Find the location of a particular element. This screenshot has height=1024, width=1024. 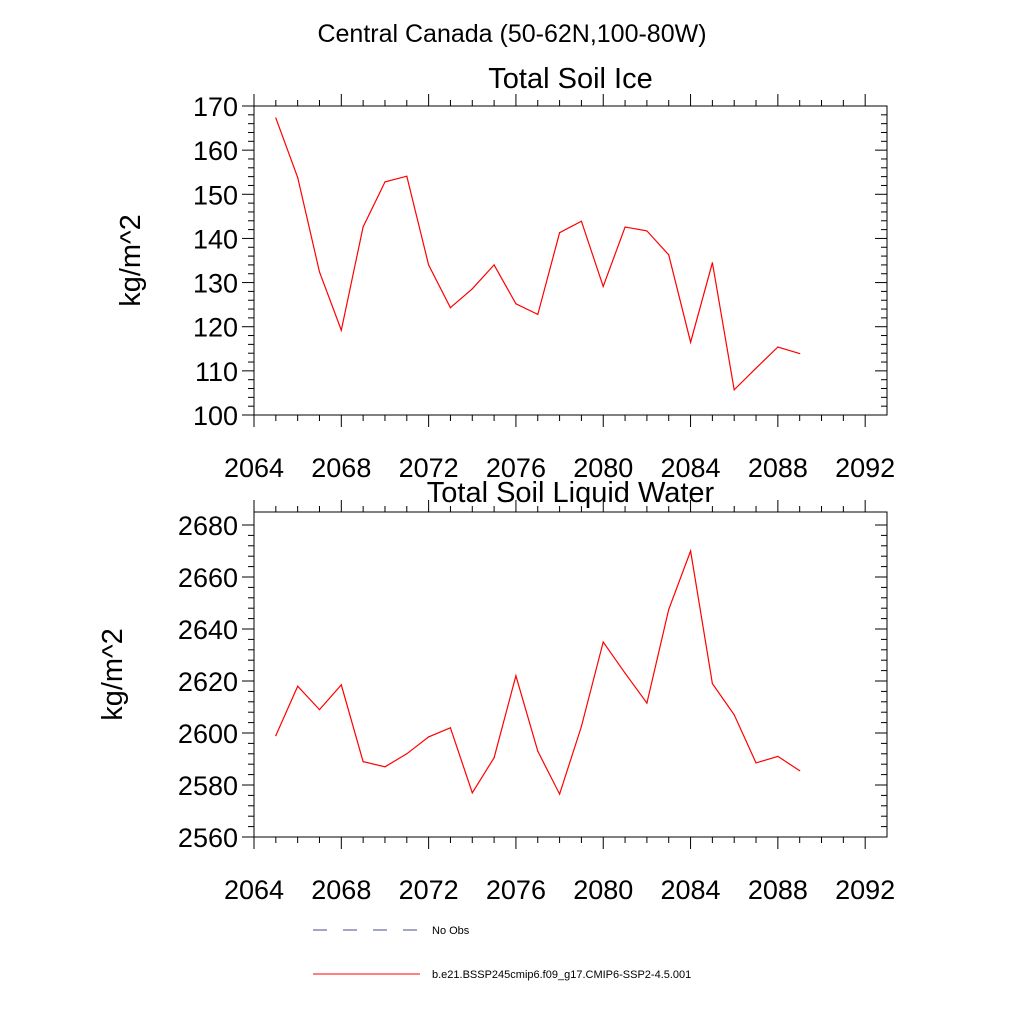

y-tick-label: 130 is located at coordinates (215, 284).